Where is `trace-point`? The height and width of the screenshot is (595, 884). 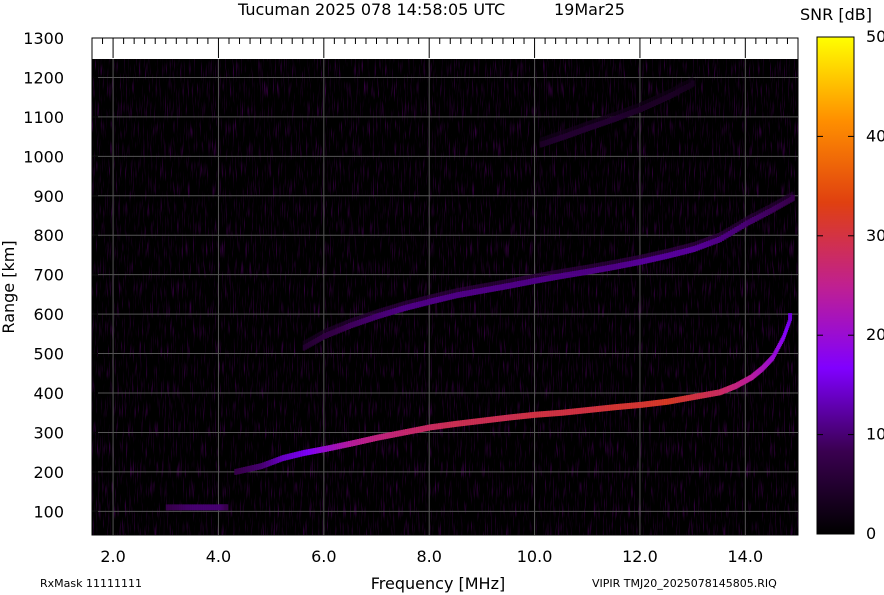 trace-point is located at coordinates (792, 197).